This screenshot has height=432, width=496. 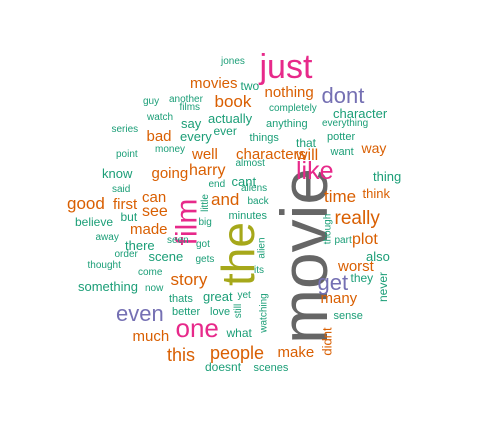 What do you see at coordinates (108, 286) in the screenshot?
I see `word-something: something` at bounding box center [108, 286].